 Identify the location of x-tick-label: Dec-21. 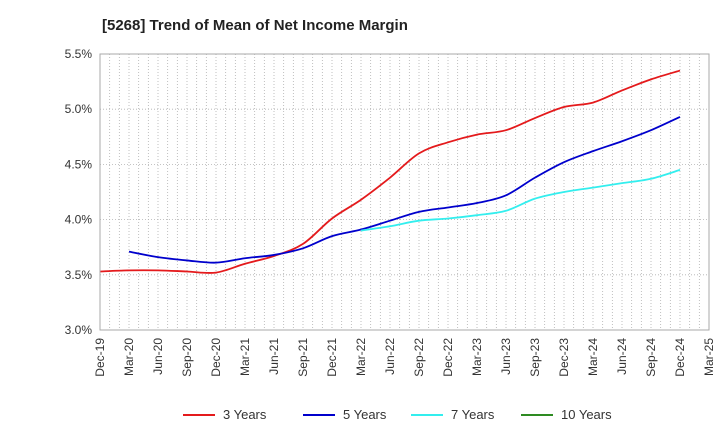
(332, 357).